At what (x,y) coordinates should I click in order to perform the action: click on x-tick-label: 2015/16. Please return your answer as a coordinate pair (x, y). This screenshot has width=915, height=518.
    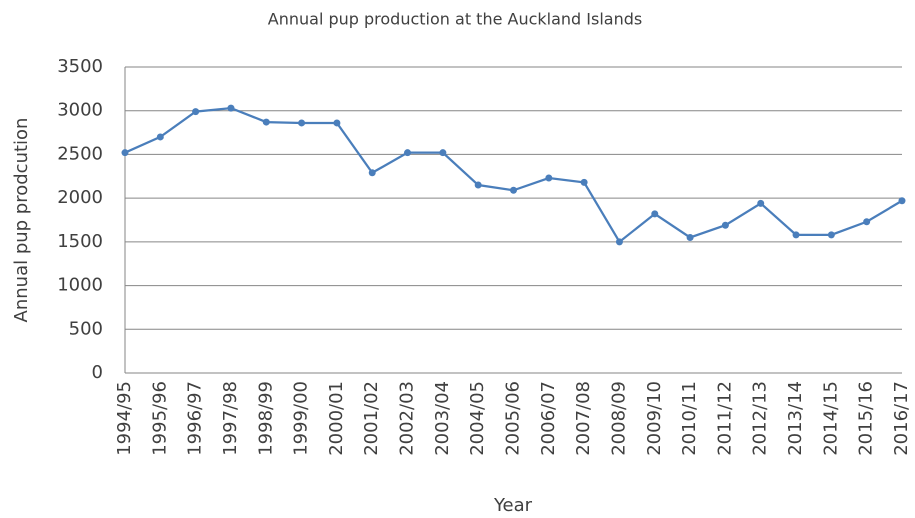
    Looking at the image, I should click on (866, 418).